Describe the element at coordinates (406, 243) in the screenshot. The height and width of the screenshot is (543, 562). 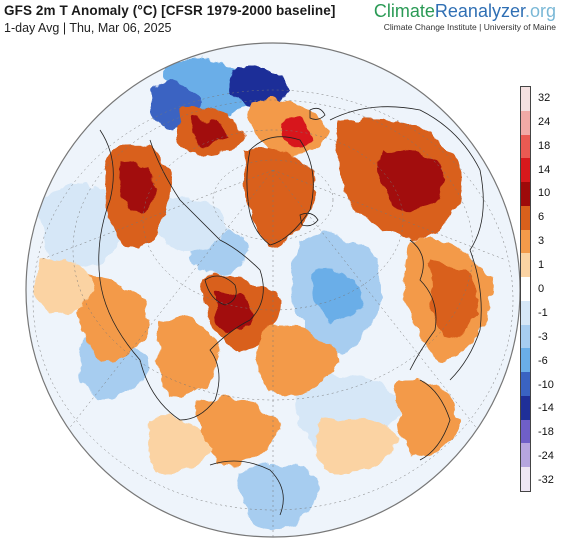
I see `coast-eurasia` at that location.